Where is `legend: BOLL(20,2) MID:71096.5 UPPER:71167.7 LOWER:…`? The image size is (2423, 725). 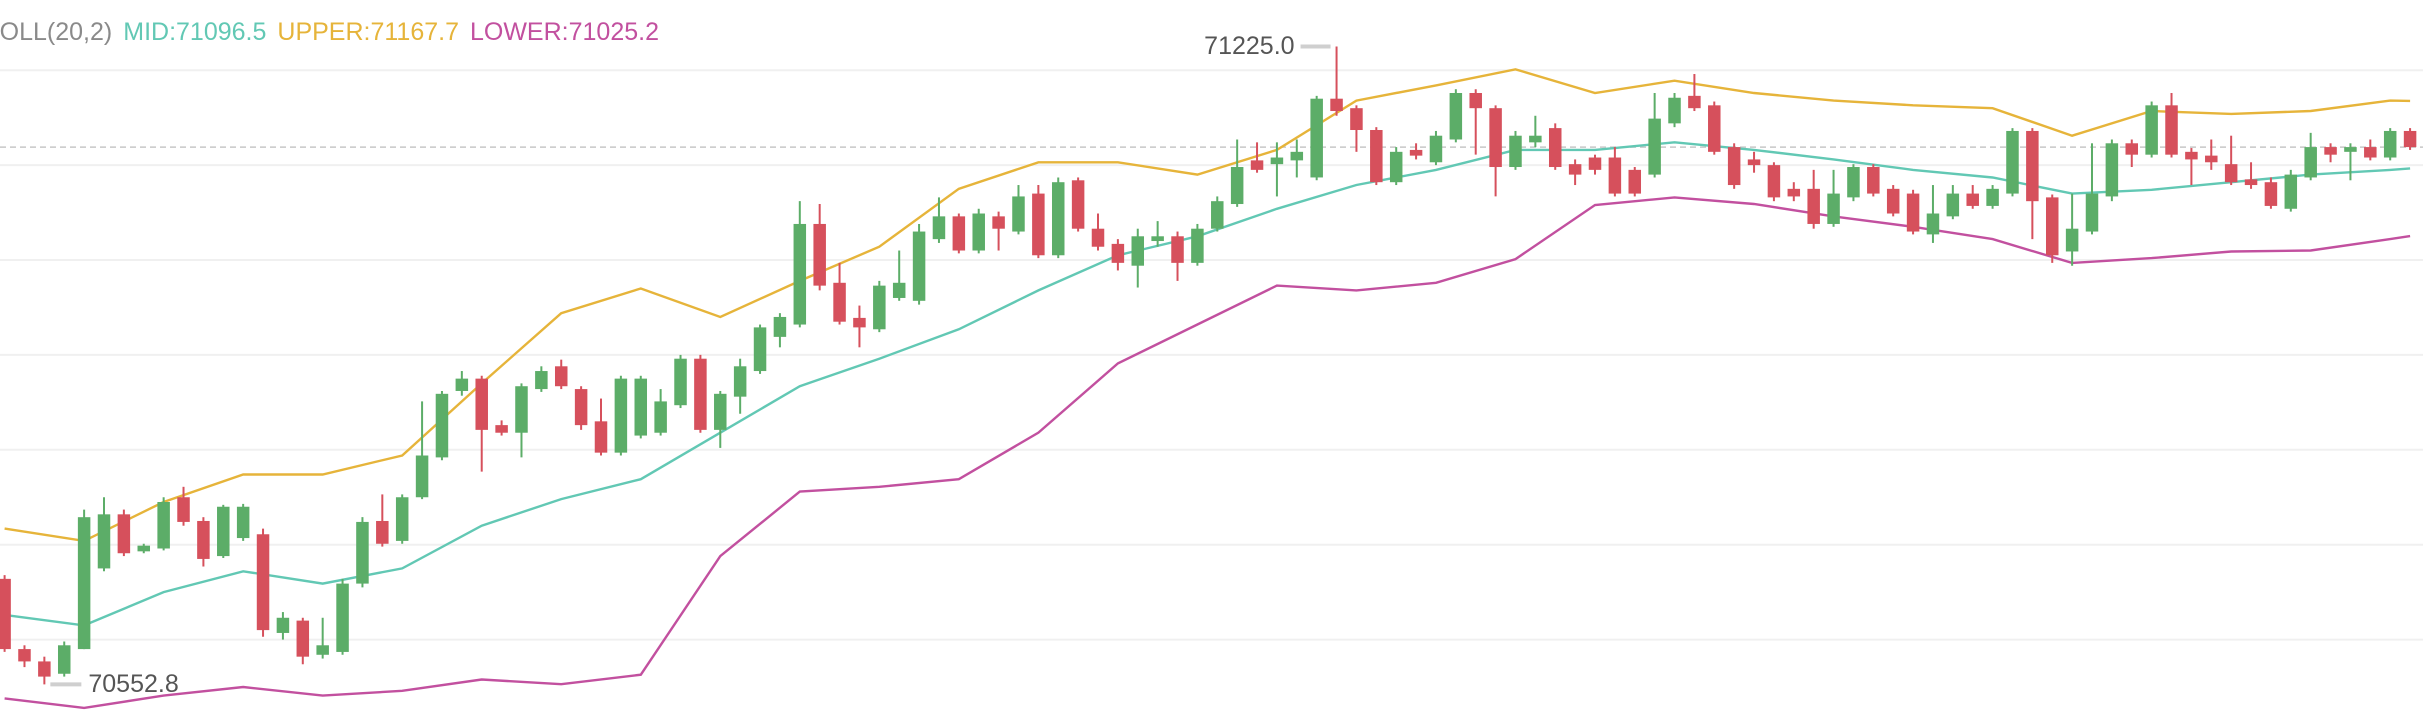
legend: BOLL(20,2) MID:71096.5 UPPER:71167.7 LOWER:… is located at coordinates (329, 32).